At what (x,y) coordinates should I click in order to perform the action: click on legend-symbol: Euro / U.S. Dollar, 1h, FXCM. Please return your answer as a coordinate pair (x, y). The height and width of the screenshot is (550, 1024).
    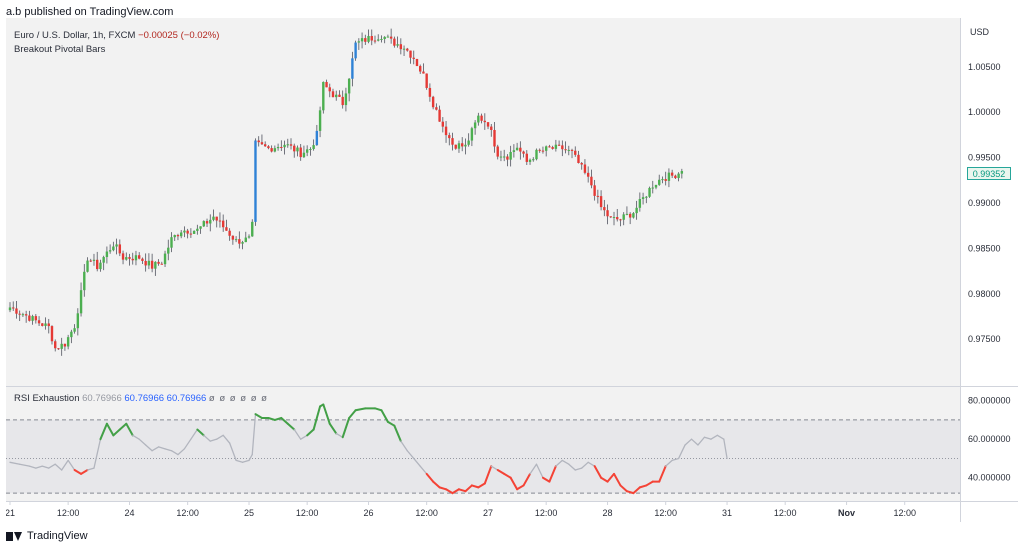
    Looking at the image, I should click on (75, 35).